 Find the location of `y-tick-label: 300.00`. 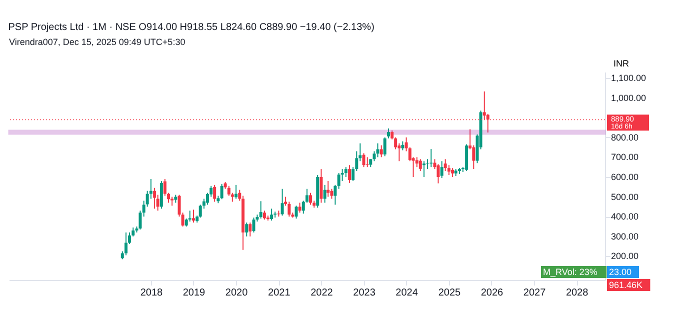

y-tick-label: 300.00 is located at coordinates (625, 236).